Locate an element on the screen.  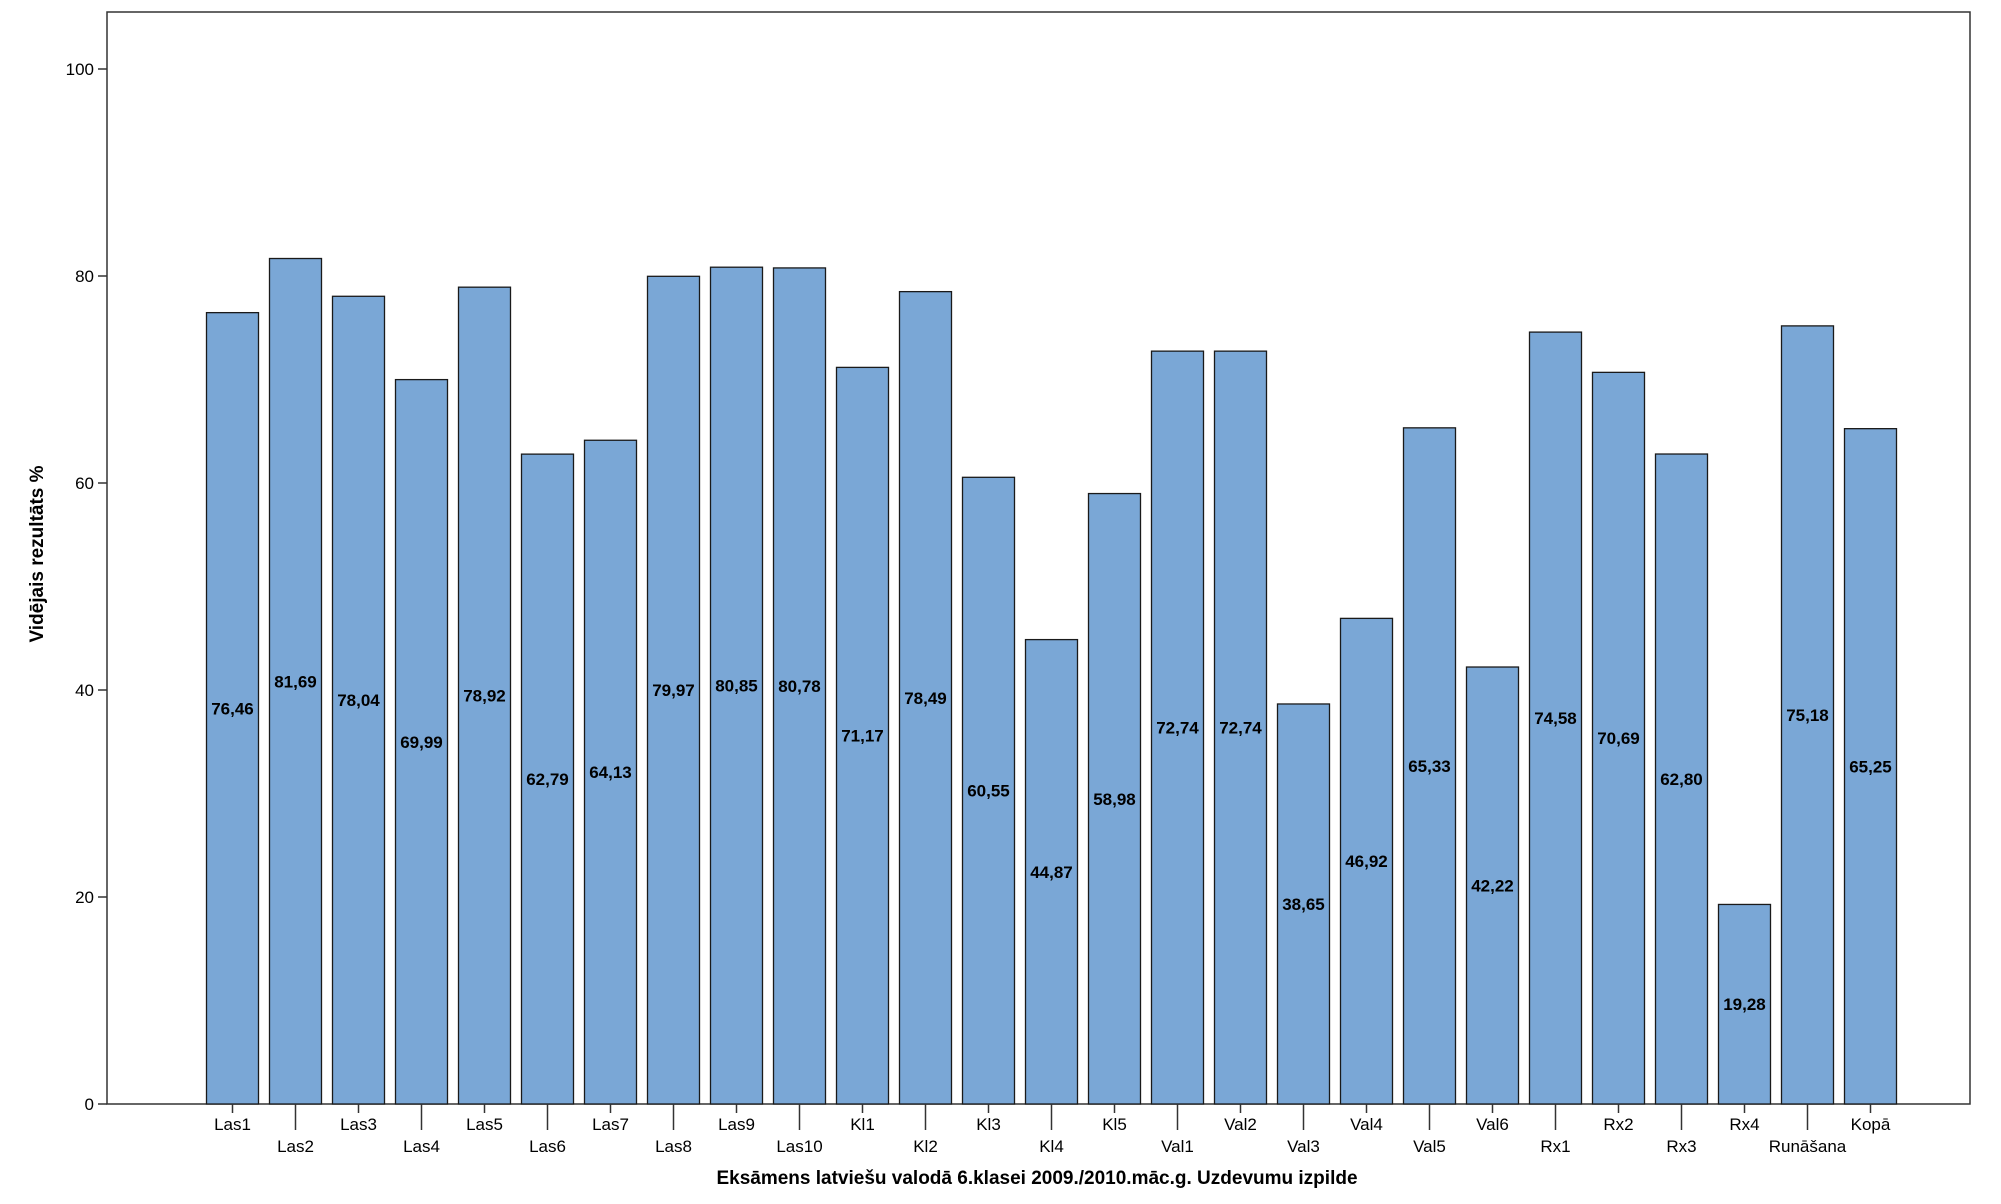
data-label: 44,87 is located at coordinates (1051, 872).